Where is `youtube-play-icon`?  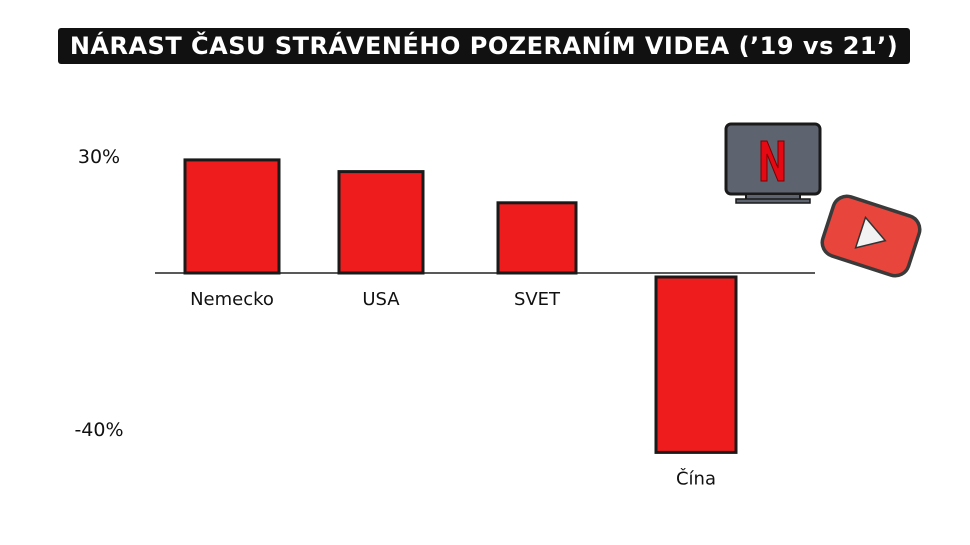 youtube-play-icon is located at coordinates (871, 236).